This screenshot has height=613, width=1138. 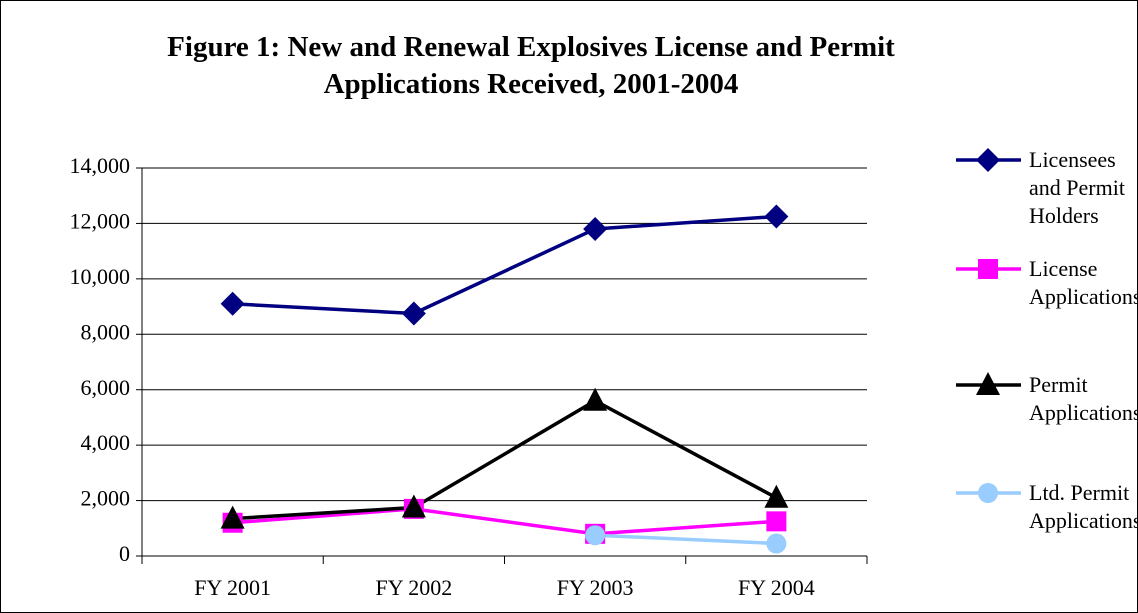 I want to click on legend-label: Permit Applications, so click(x=1083, y=398).